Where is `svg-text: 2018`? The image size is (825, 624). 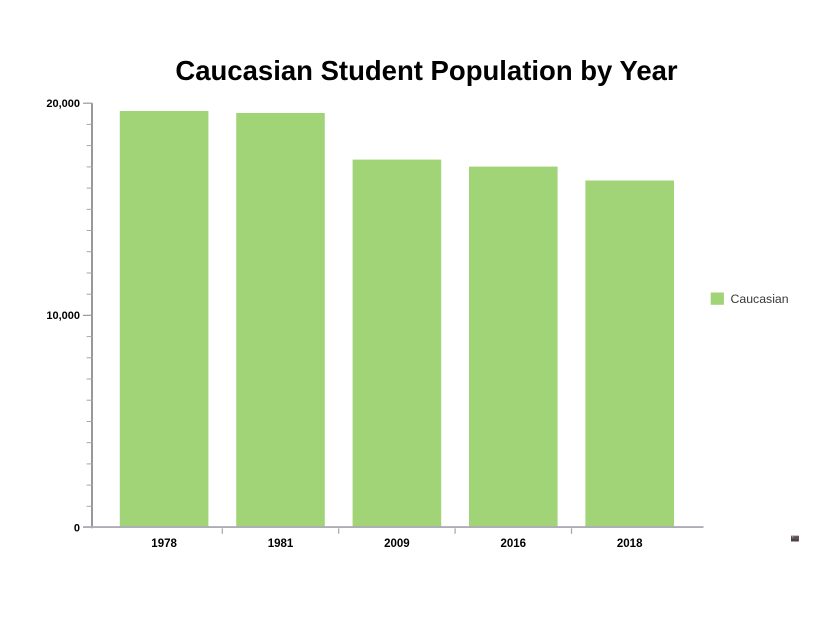 svg-text: 2018 is located at coordinates (630, 544).